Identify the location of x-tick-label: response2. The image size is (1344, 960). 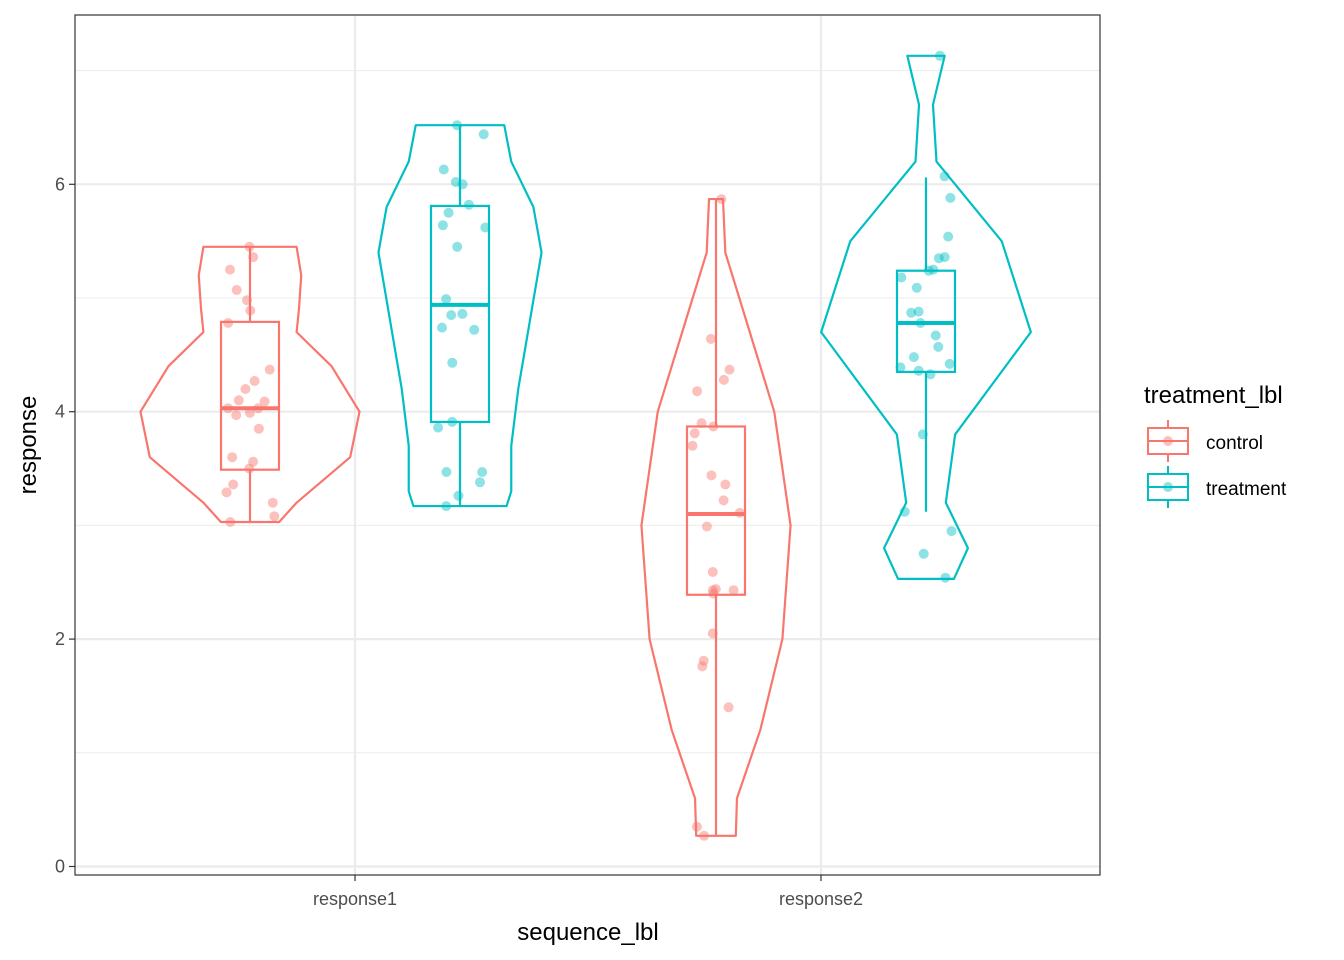
(821, 899).